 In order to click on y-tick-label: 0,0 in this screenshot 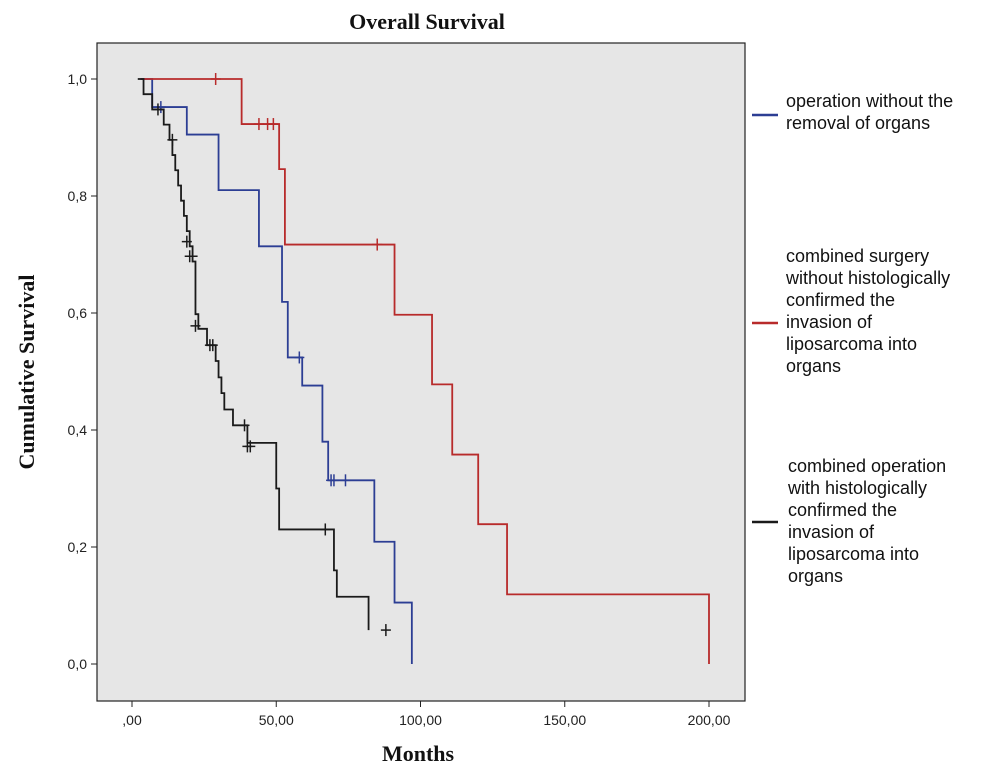, I will do `click(78, 664)`.